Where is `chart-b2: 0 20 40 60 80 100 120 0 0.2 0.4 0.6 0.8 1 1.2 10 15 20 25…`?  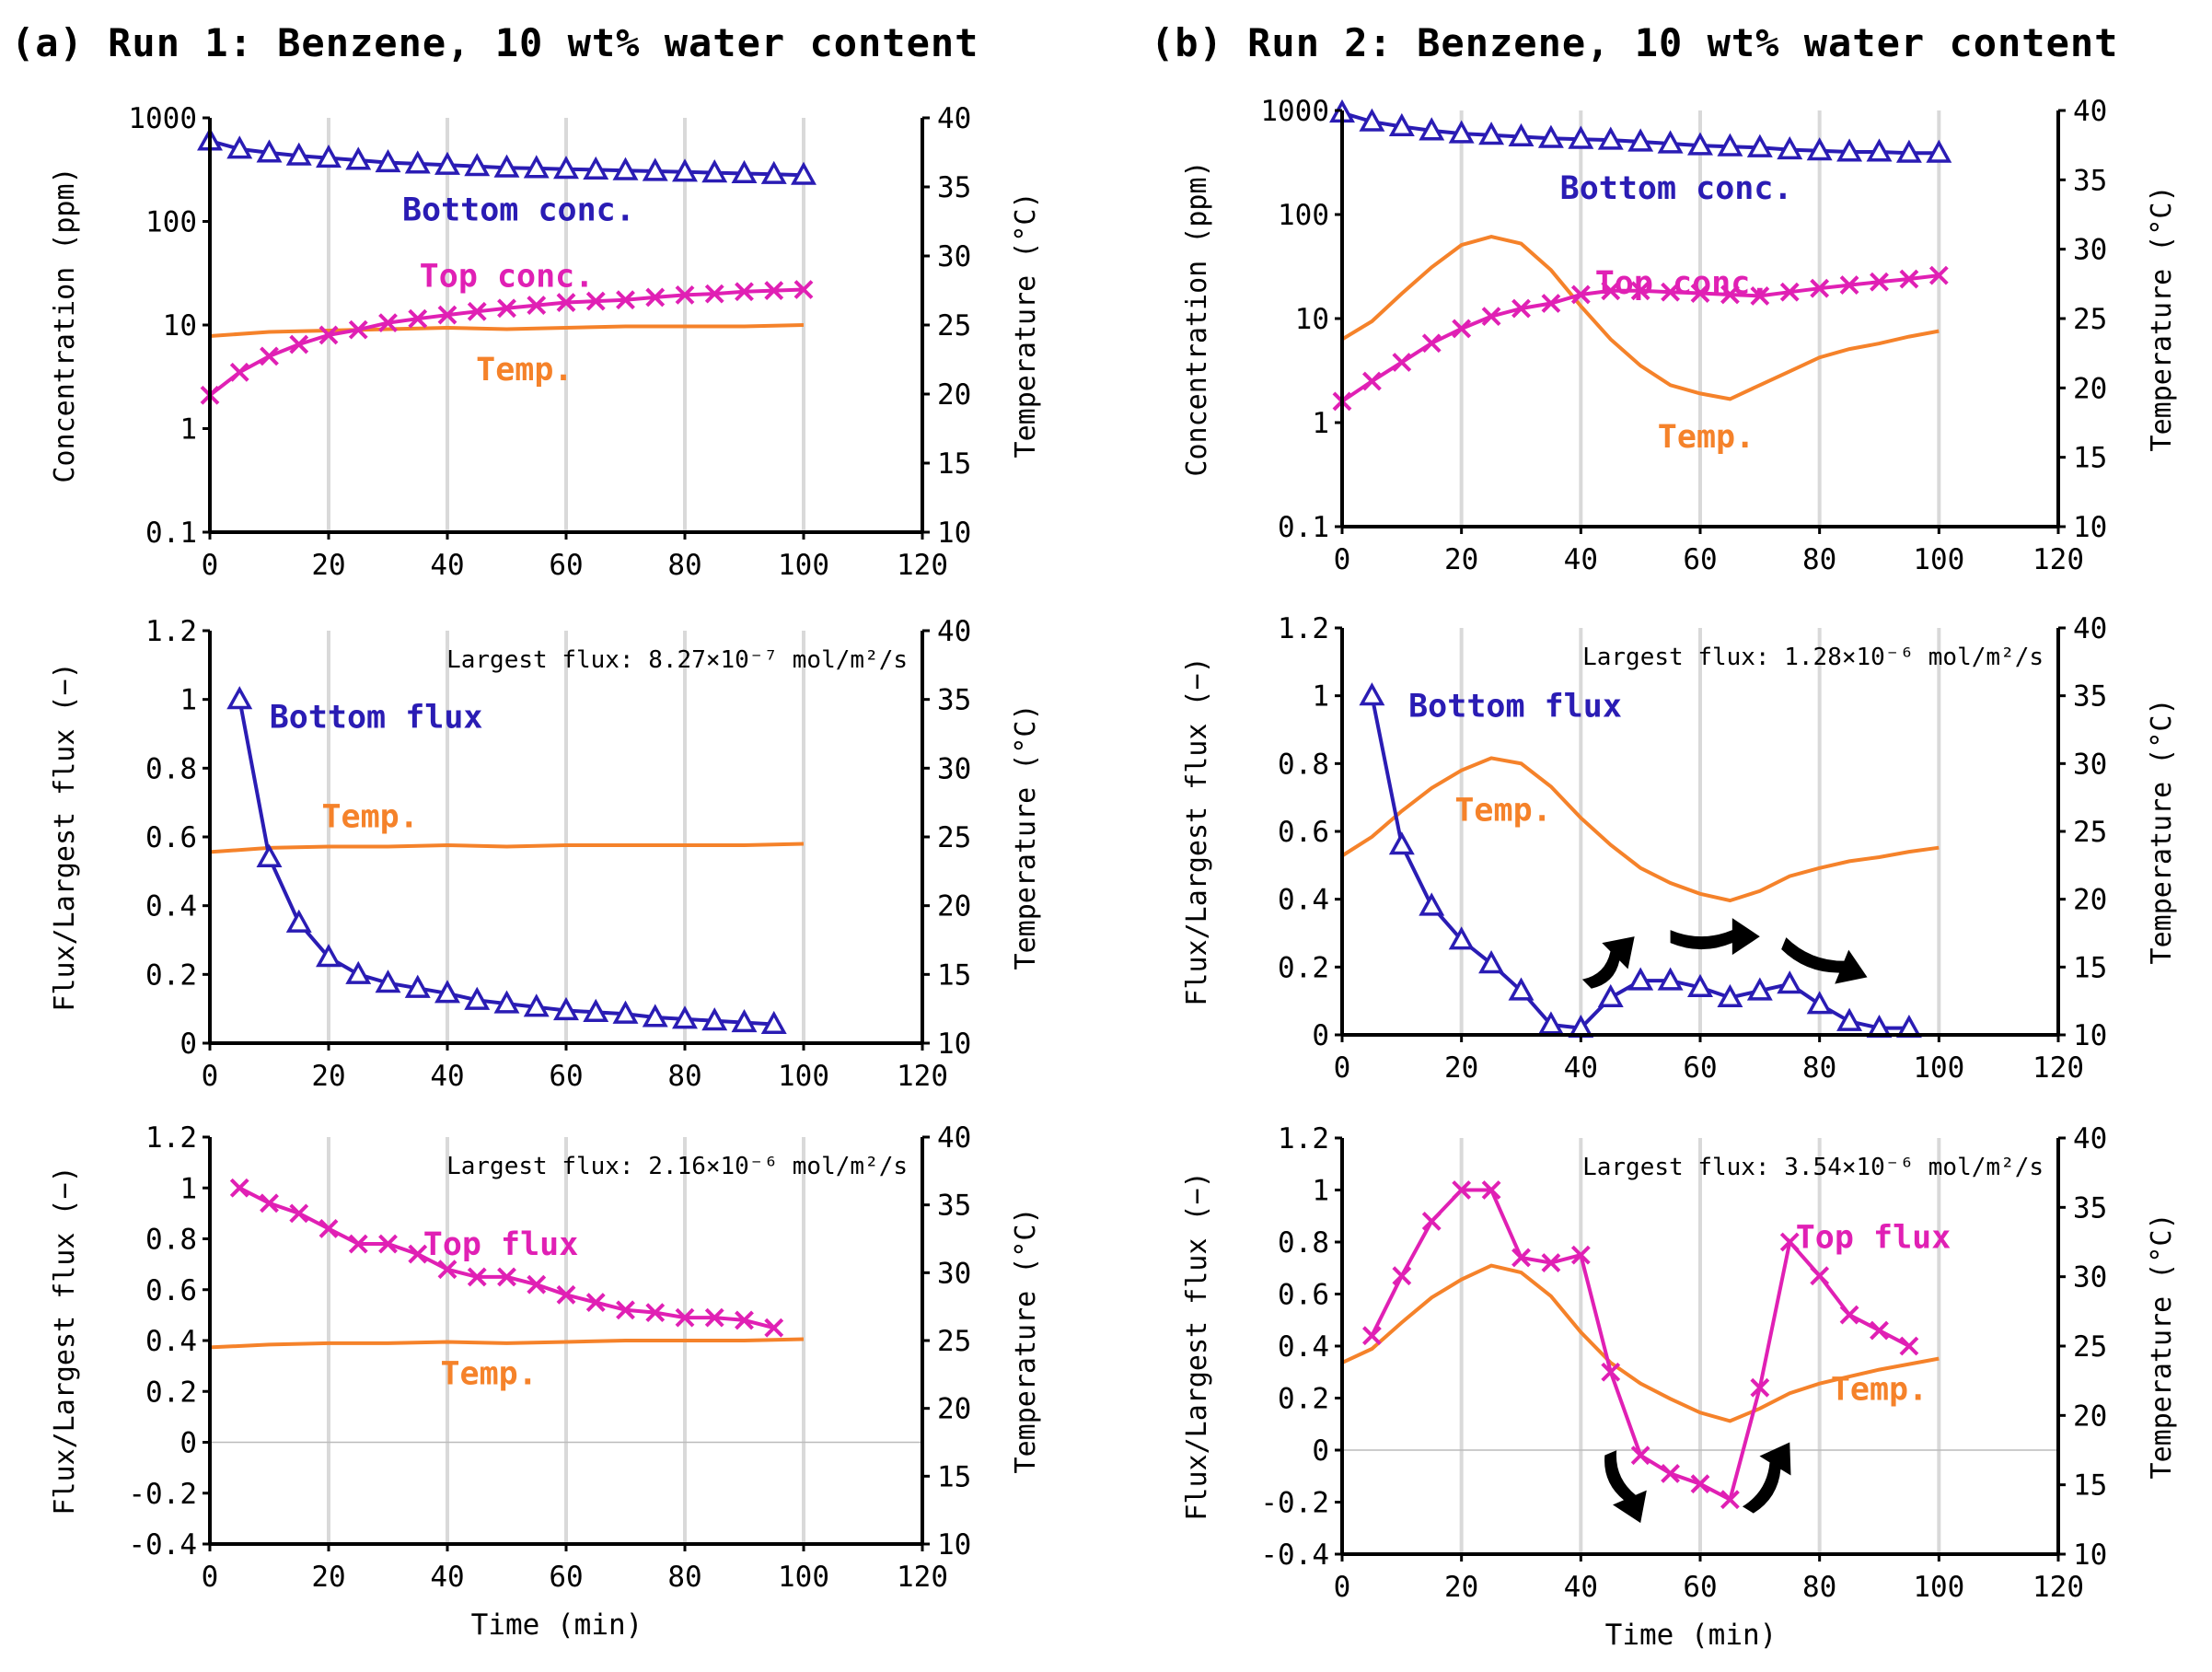 chart-b2: 0 20 40 60 80 100 120 0 0.2 0.4 0.6 0.8 1 1.2 10 15 20 25… is located at coordinates (1679, 848).